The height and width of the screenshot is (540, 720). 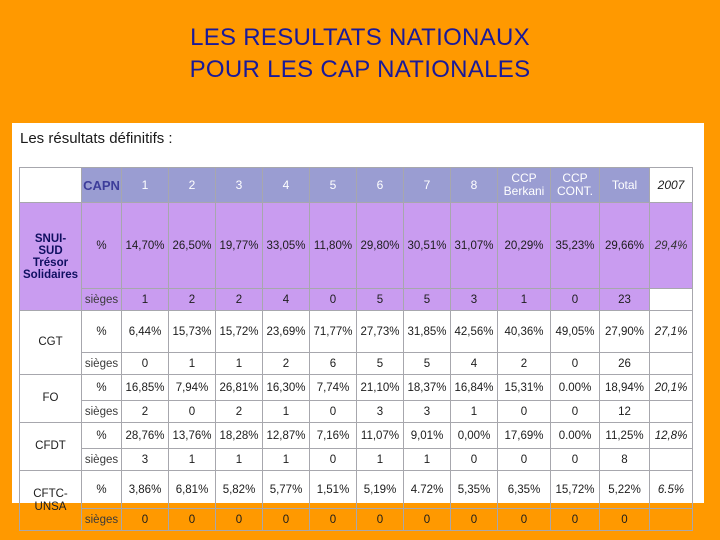 What do you see at coordinates (671, 387) in the screenshot?
I see `pct-2007-cell: 20,1%` at bounding box center [671, 387].